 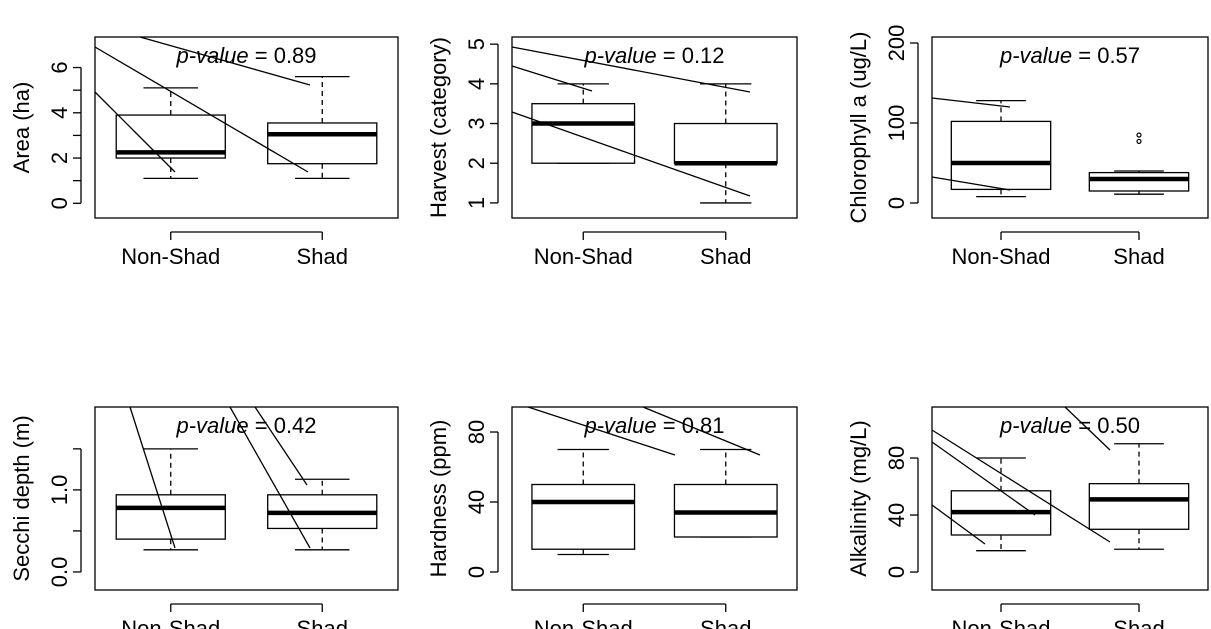 I want to click on y-axis-label: Secchi depth (m), so click(x=21, y=498).